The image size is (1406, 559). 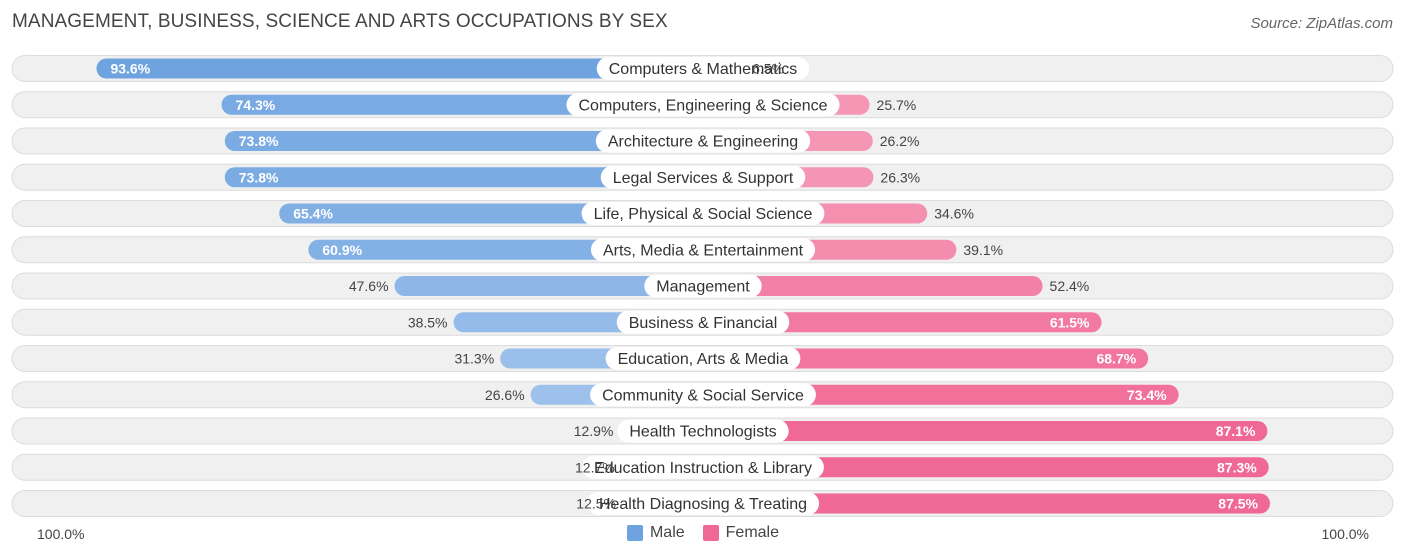 I want to click on legend: Male Female, so click(x=703, y=533).